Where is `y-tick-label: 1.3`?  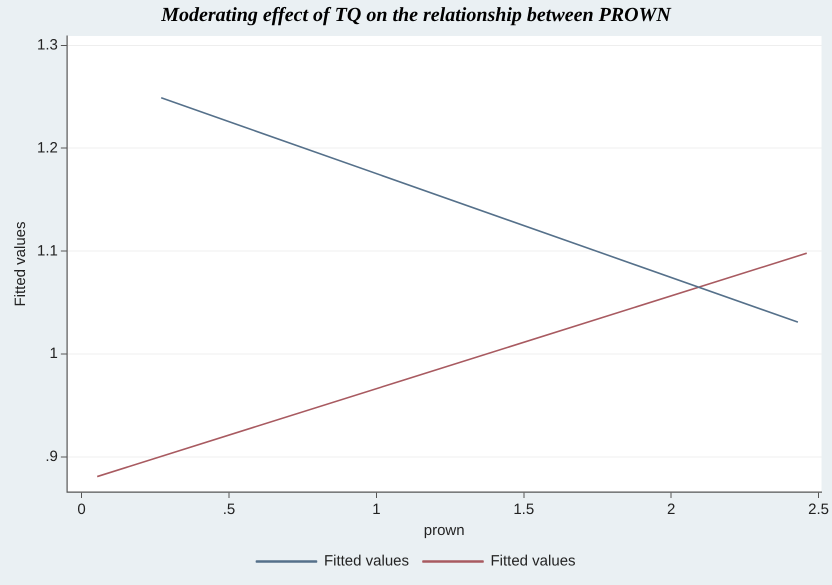 y-tick-label: 1.3 is located at coordinates (47, 45).